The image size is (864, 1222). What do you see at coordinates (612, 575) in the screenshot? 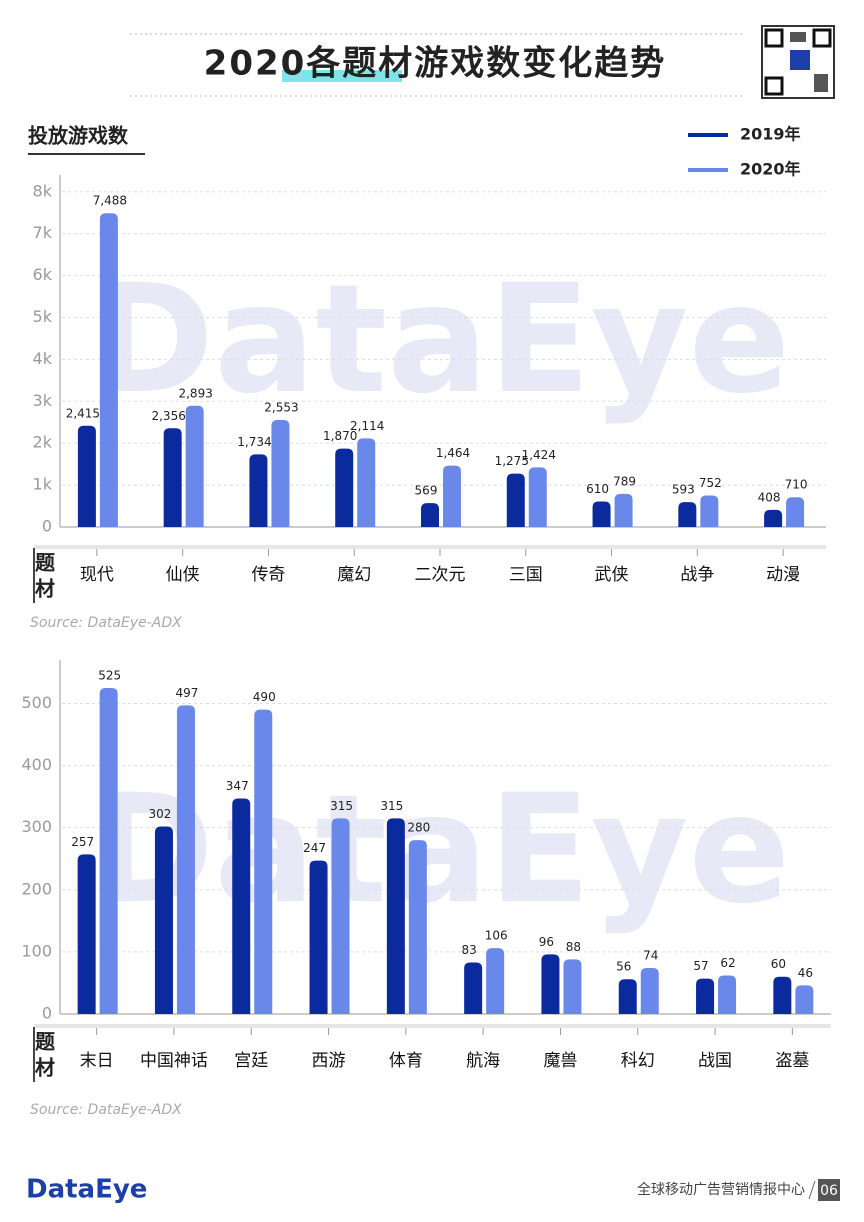
I see `x-tick-label: 武侠` at bounding box center [612, 575].